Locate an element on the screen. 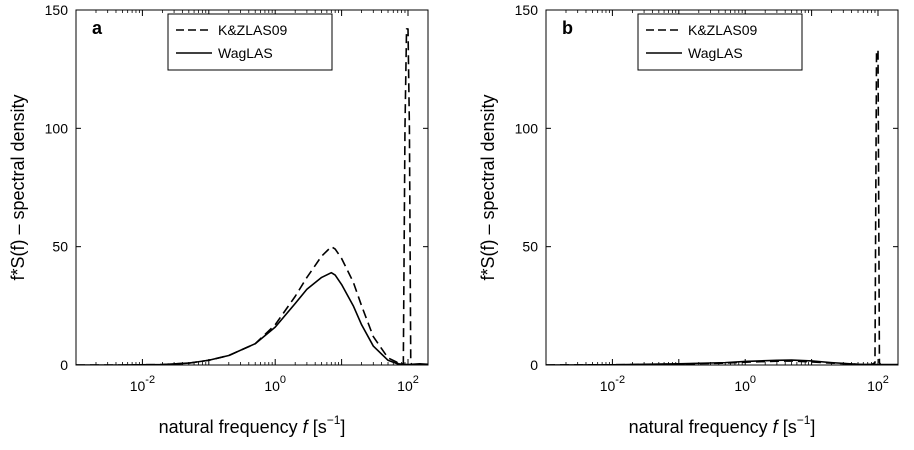 Image resolution: width=914 pixels, height=450 pixels. panel-letter: b is located at coordinates (567, 28).